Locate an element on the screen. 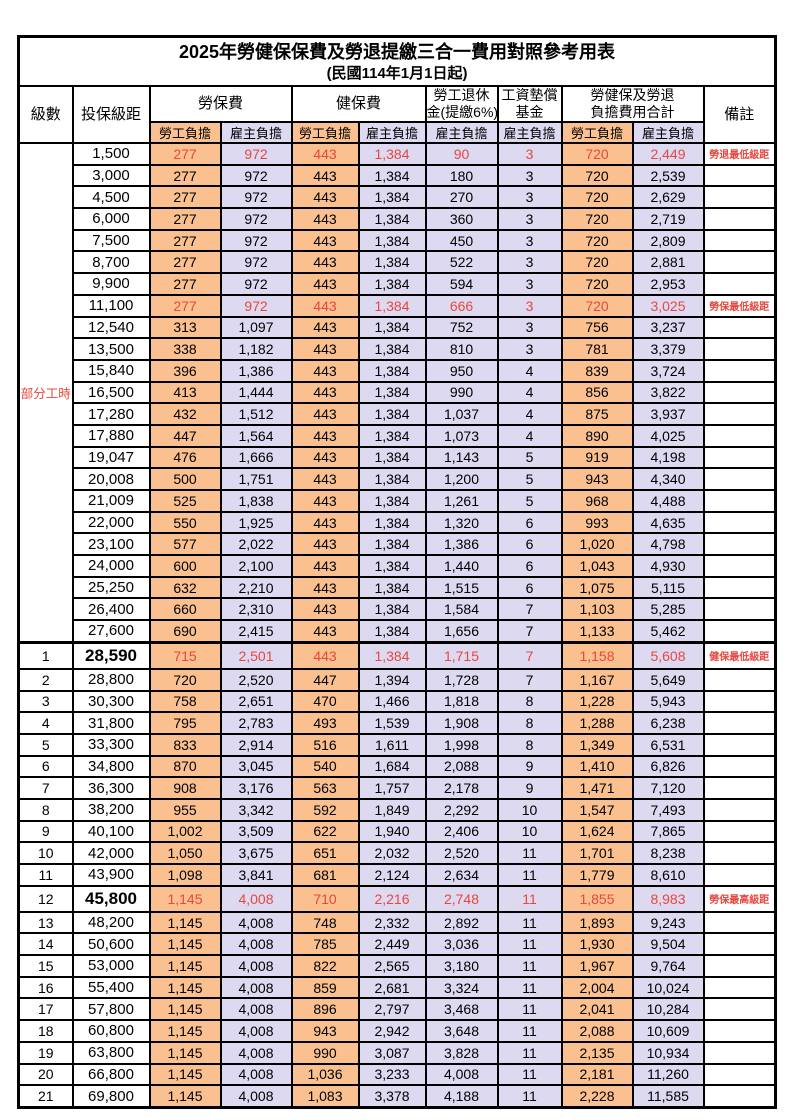 The image size is (791, 1120). level-cell: 3 is located at coordinates (45, 701).